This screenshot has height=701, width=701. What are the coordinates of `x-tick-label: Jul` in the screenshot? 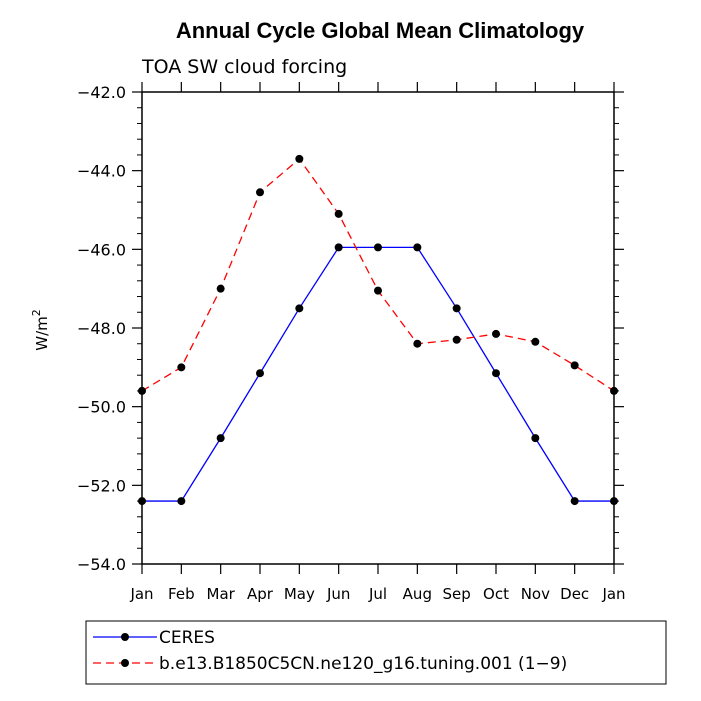 It's located at (377, 594).